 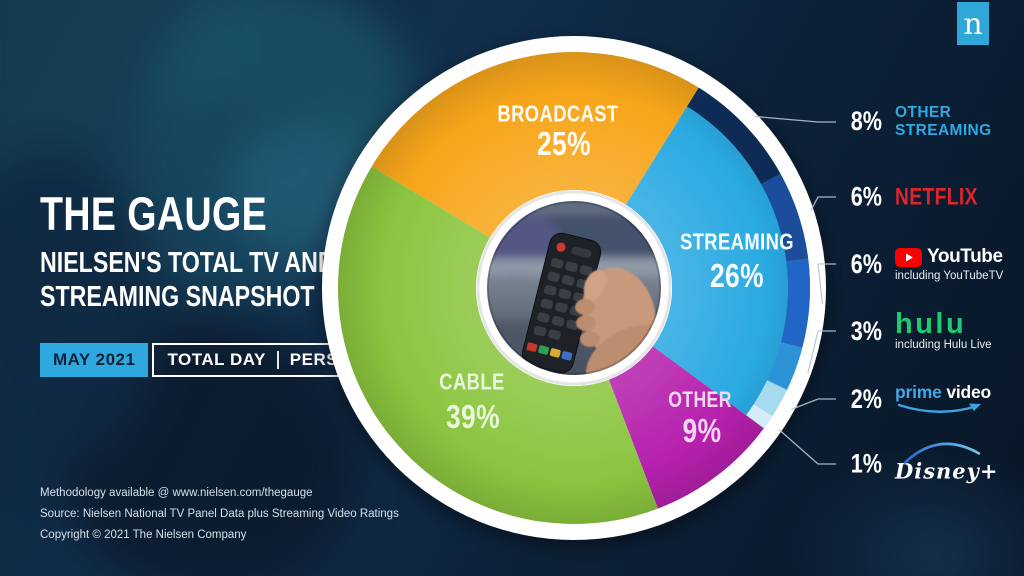 I want to click on period-badges: MAY 2021 TOTAL DAY PERSONS 2+, so click(x=229, y=360).